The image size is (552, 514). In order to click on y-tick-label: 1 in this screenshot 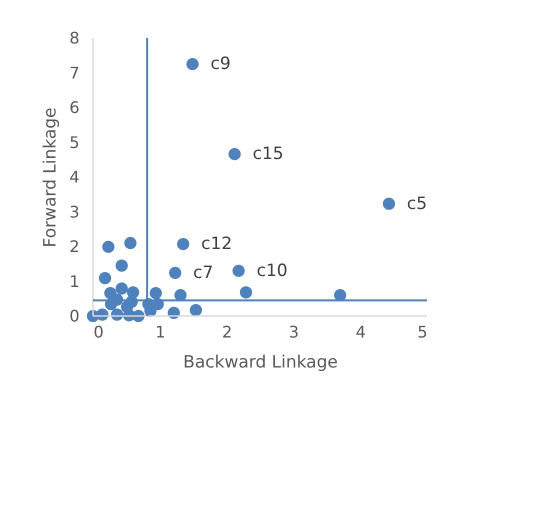, I will do `click(74, 281)`.